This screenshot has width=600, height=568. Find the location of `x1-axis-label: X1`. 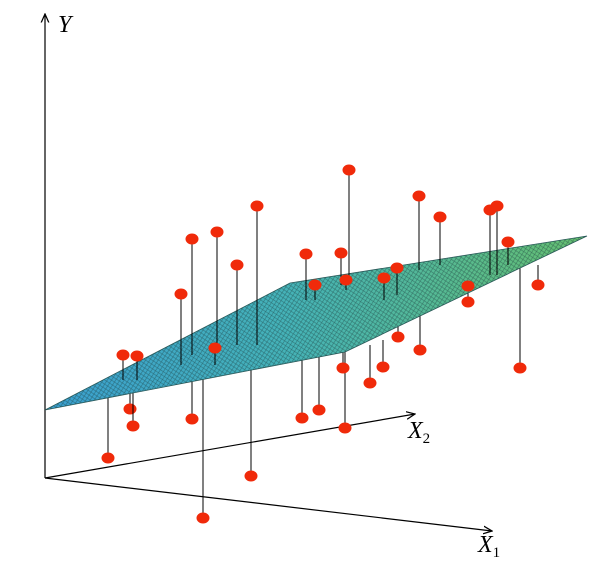

x1-axis-label: X1 is located at coordinates (488, 546).